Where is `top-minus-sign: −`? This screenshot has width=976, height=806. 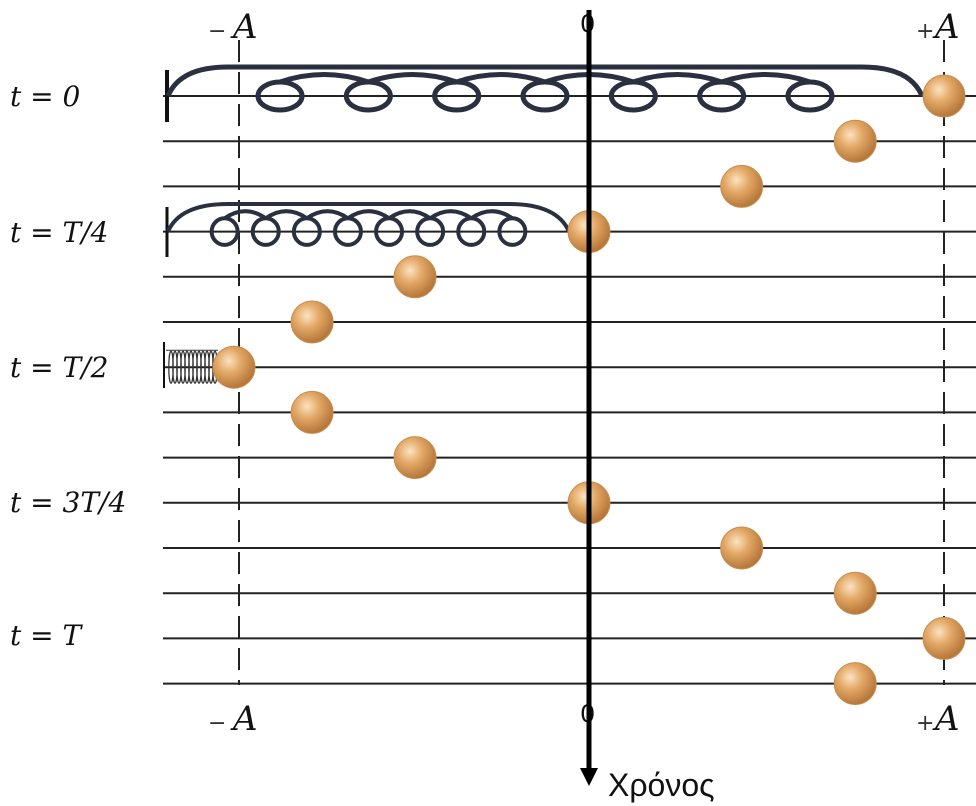
top-minus-sign: − is located at coordinates (217, 31).